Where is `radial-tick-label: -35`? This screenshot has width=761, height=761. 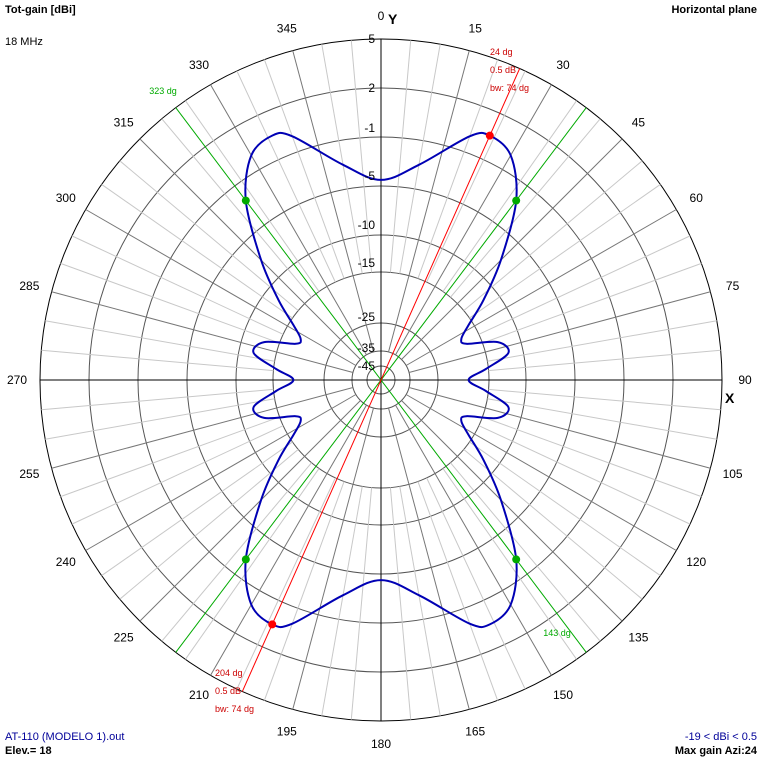 radial-tick-label: -35 is located at coordinates (367, 348).